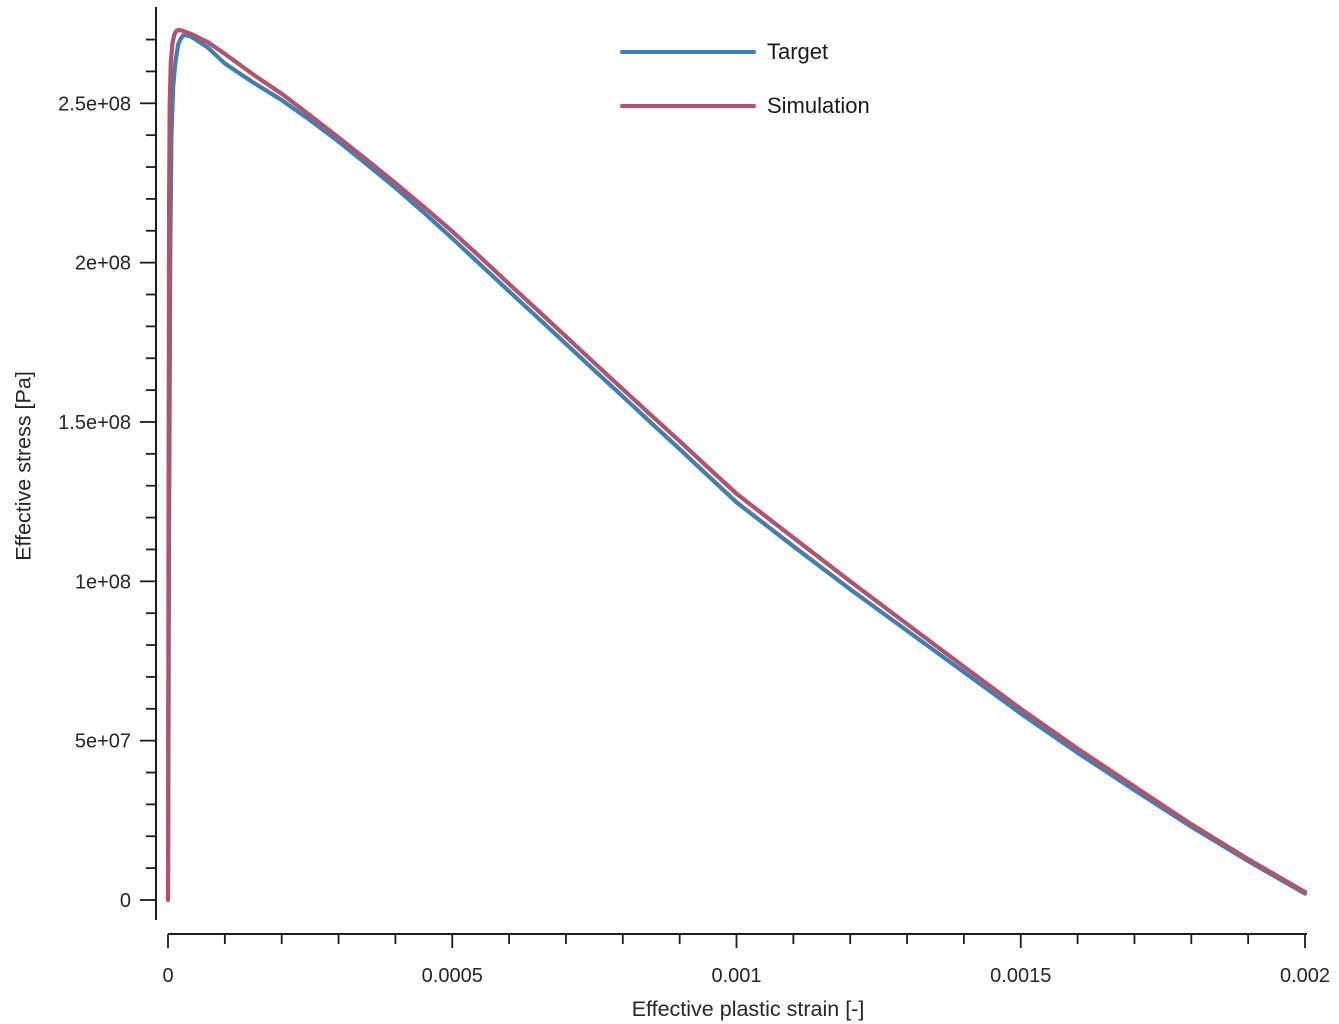 The image size is (1339, 1024). I want to click on y-tick-label: 0, so click(125, 901).